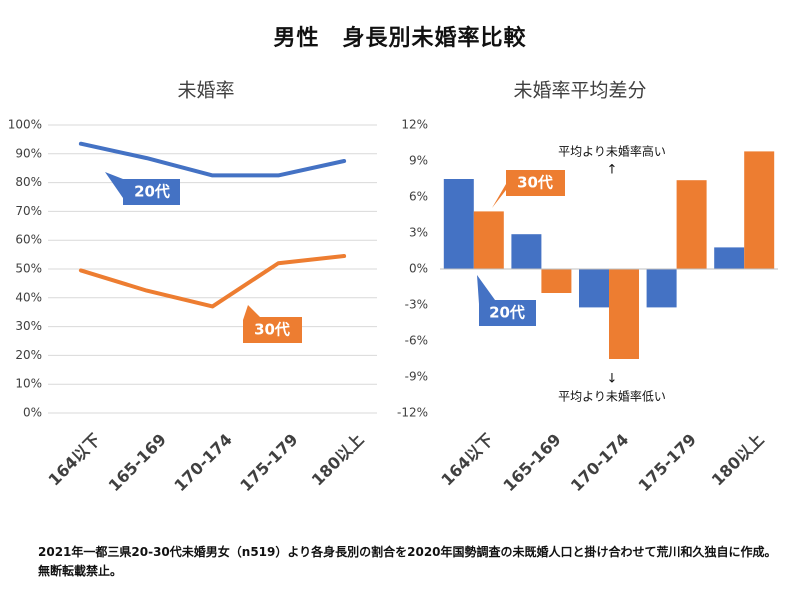 This screenshot has width=800, height=600. I want to click on left-y-tick-label: 60%, so click(28, 240).